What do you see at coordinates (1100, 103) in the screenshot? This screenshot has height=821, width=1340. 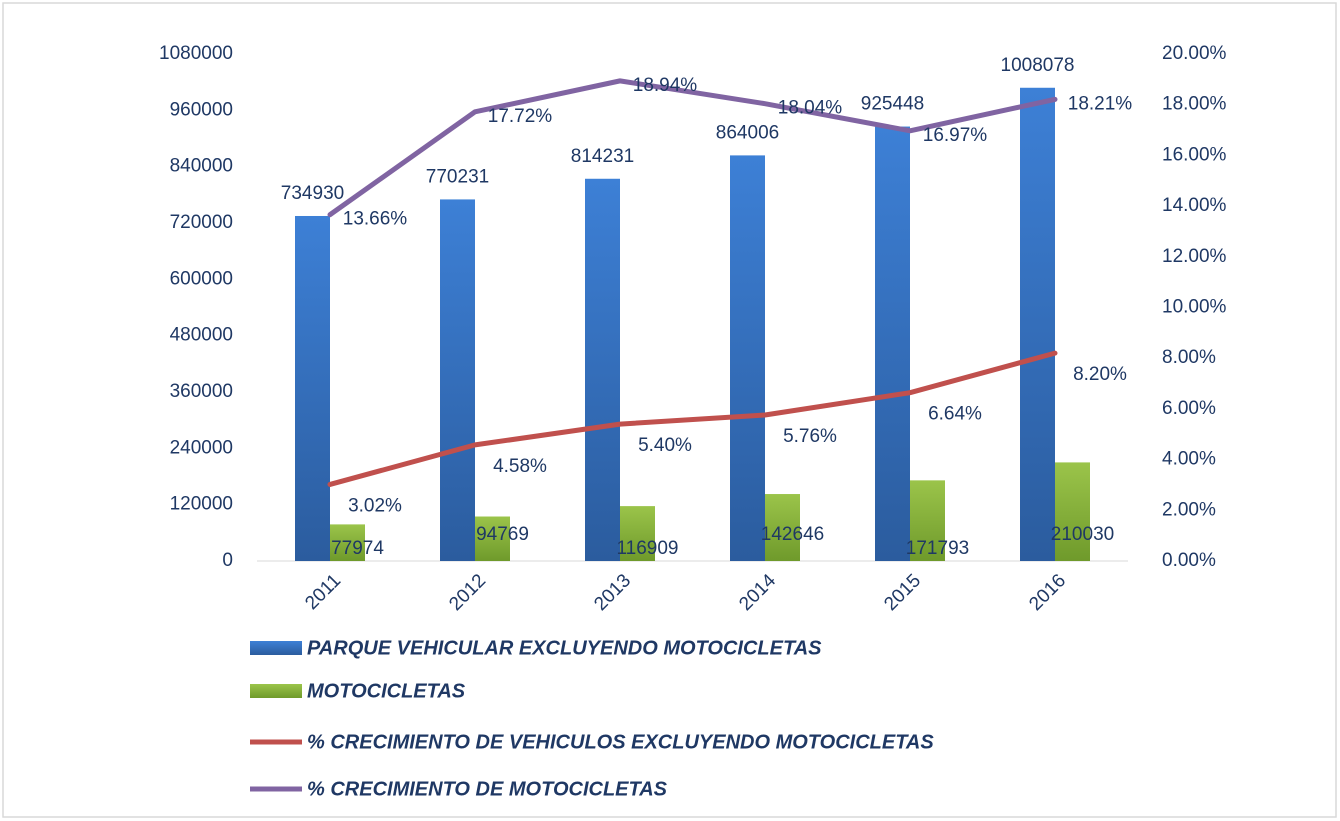 I see `data-label: 18.21%` at bounding box center [1100, 103].